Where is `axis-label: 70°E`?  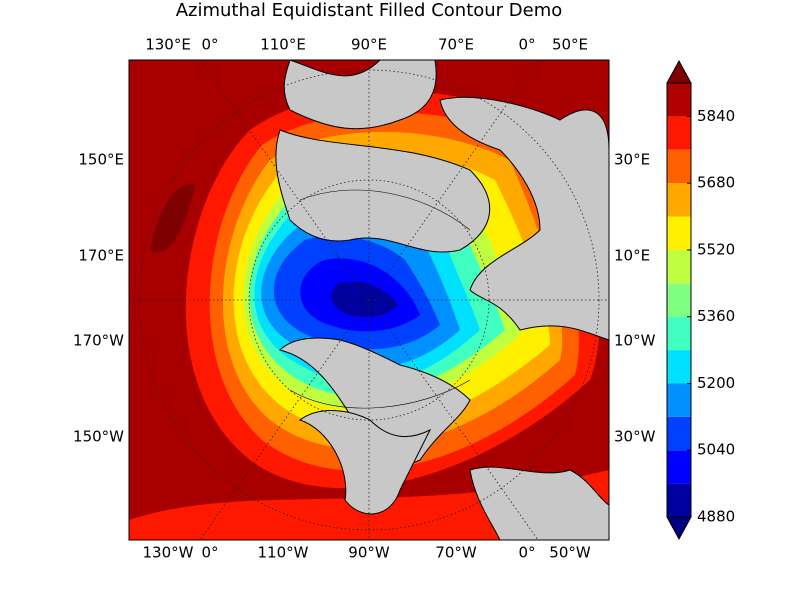
axis-label: 70°E is located at coordinates (456, 45).